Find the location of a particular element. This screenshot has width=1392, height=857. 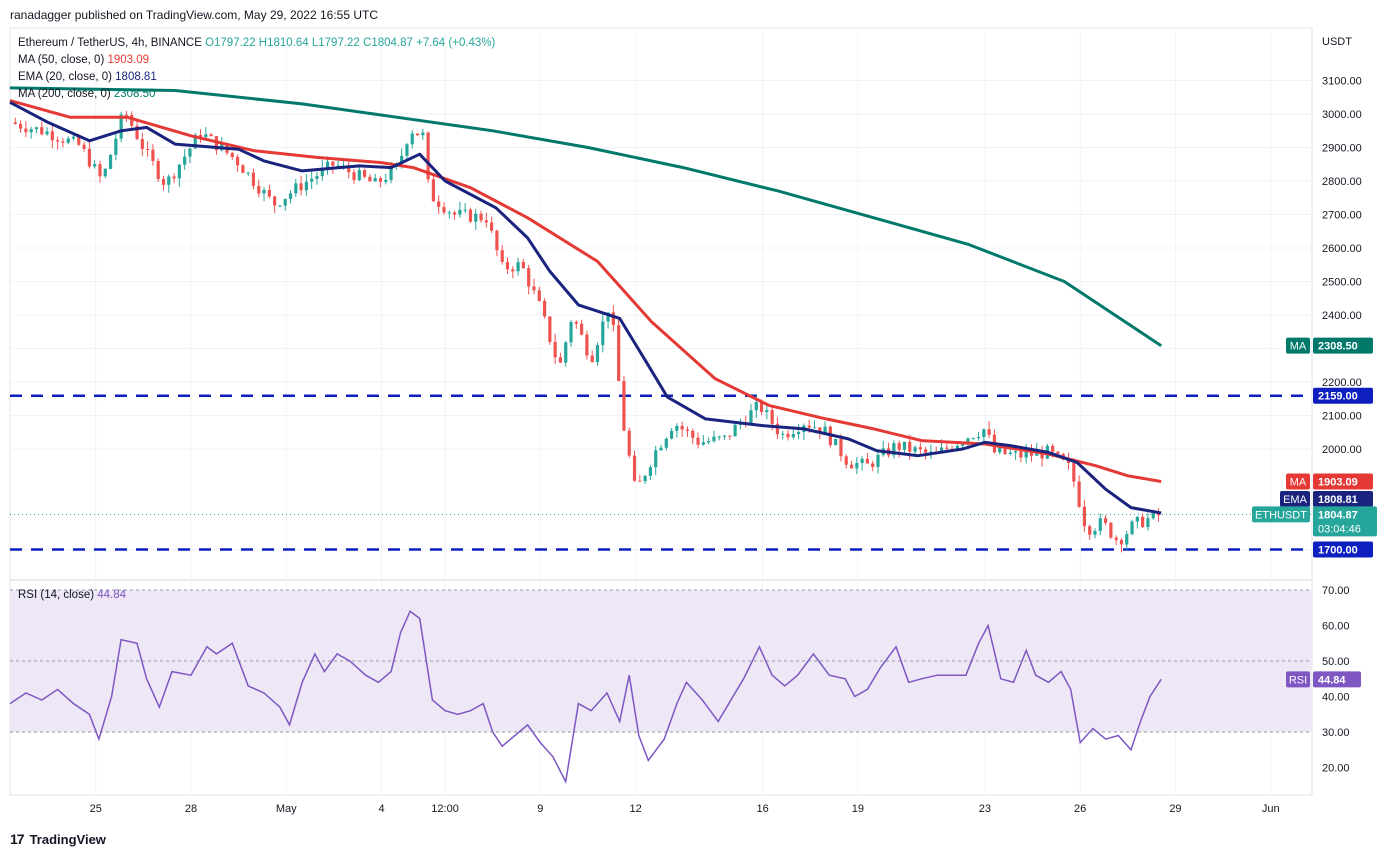

x-tick-label: May is located at coordinates (286, 809).